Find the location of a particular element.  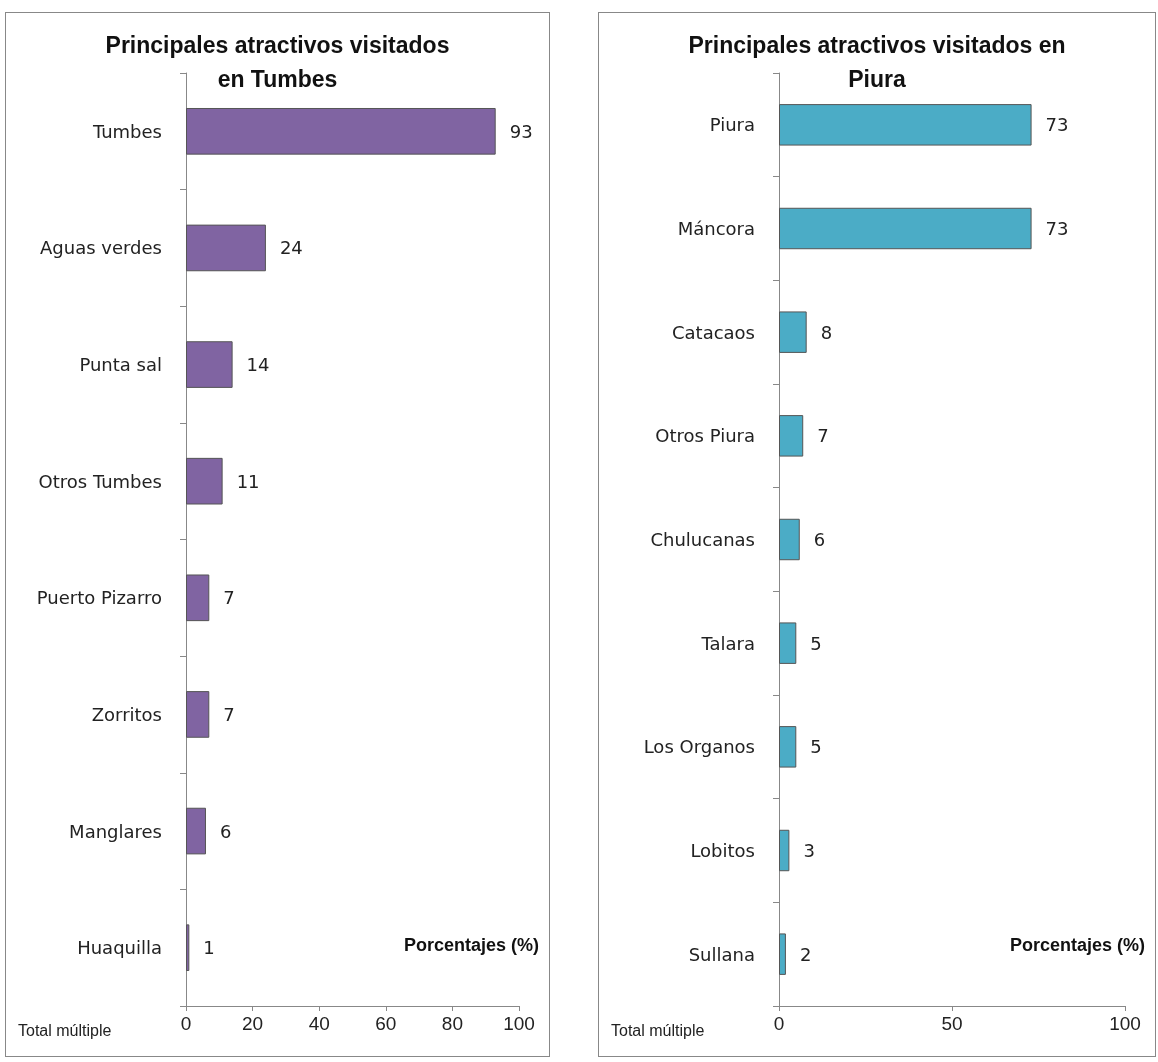

data-label: 14 is located at coordinates (258, 365).